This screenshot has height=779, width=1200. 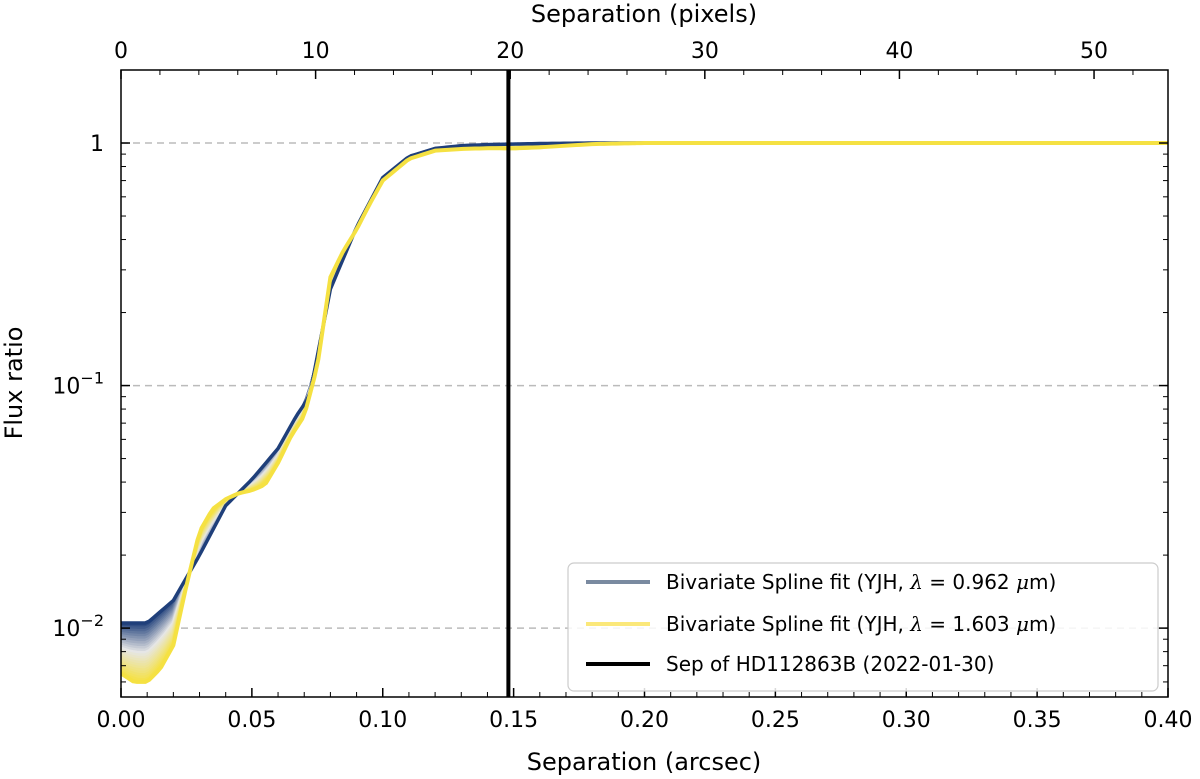 What do you see at coordinates (1094, 51) in the screenshot?
I see `x2-tick-label-5: 50` at bounding box center [1094, 51].